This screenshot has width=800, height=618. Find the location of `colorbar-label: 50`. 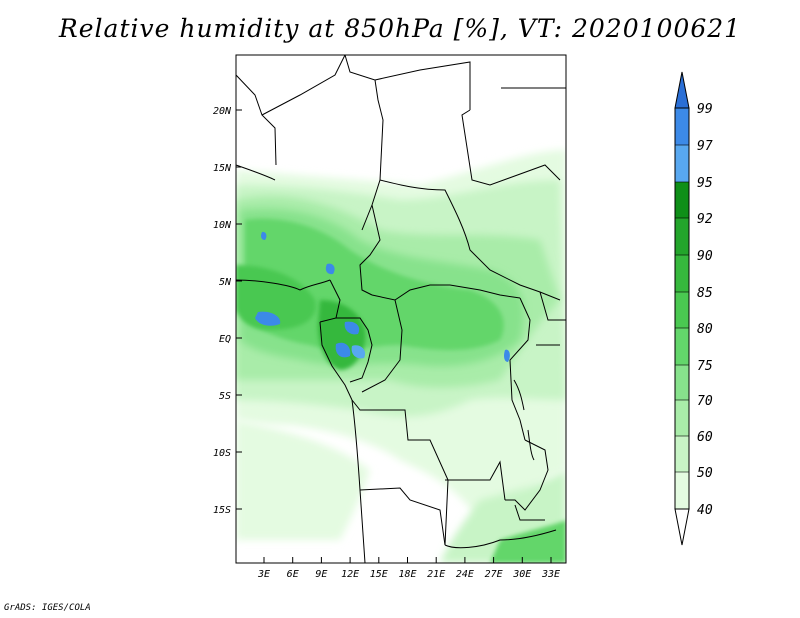

colorbar-label: 50 is located at coordinates (705, 473).